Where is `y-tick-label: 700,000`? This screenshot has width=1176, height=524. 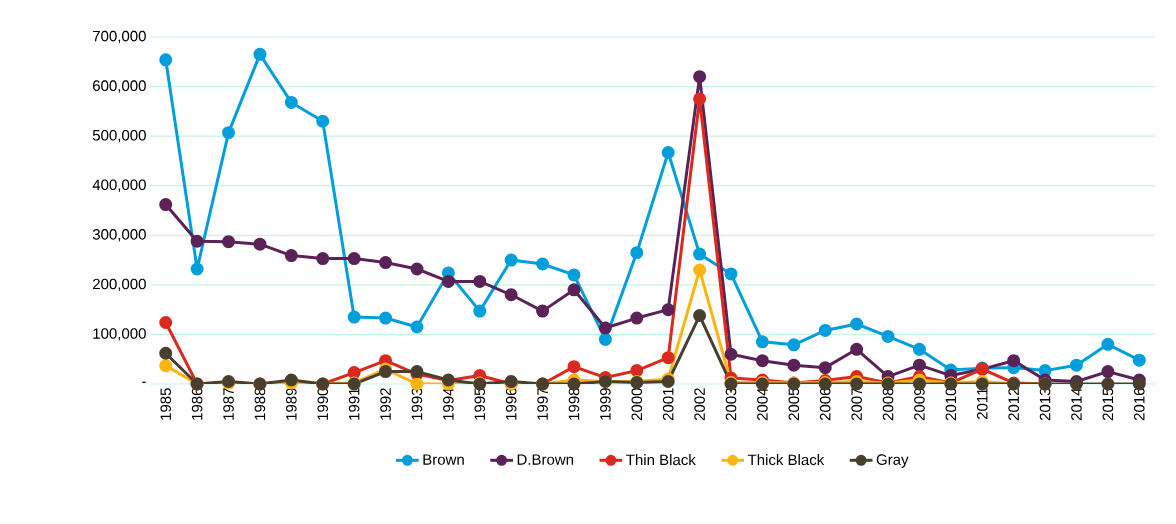 y-tick-label: 700,000 is located at coordinates (119, 37).